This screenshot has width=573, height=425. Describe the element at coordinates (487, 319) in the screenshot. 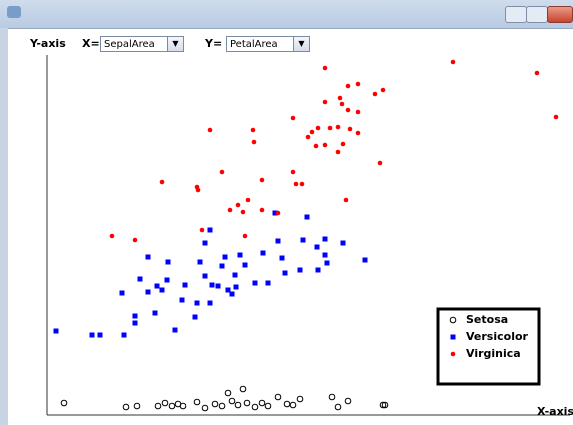

I see `legend-label: Setosa` at that location.